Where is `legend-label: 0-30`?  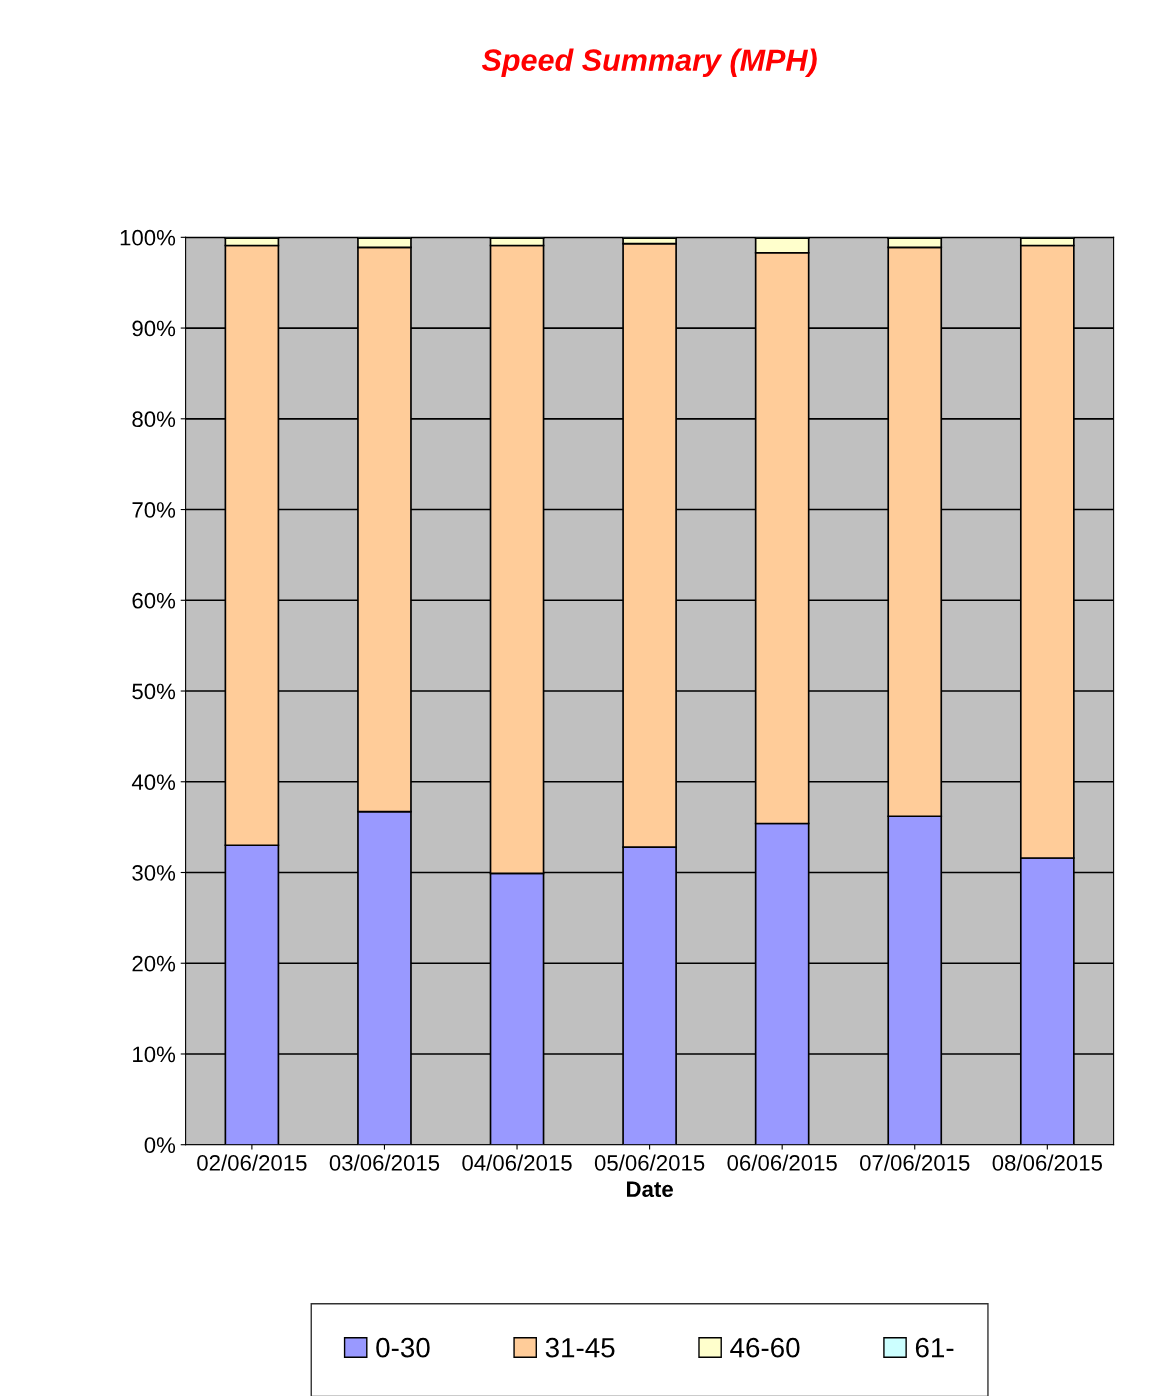 legend-label: 0-30 is located at coordinates (403, 1347).